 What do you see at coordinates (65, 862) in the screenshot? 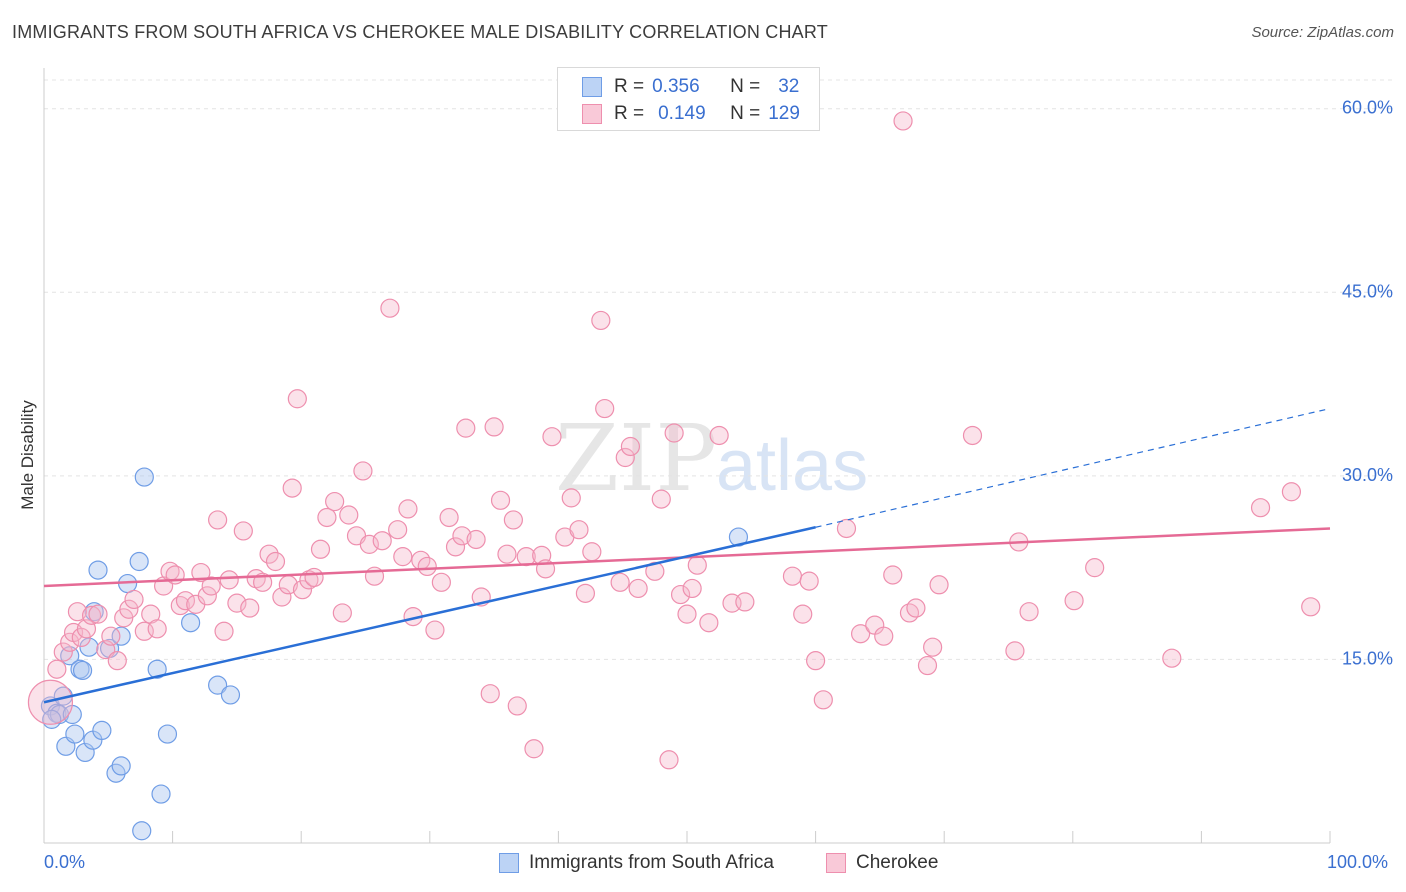
I see `x-tick-min: 0.0%` at bounding box center [65, 862].